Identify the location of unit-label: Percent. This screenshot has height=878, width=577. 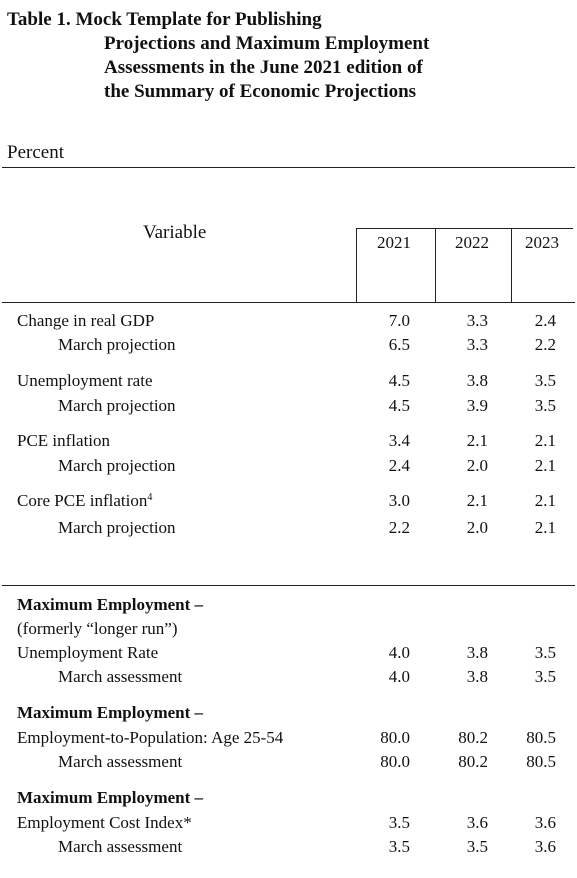
(35, 152).